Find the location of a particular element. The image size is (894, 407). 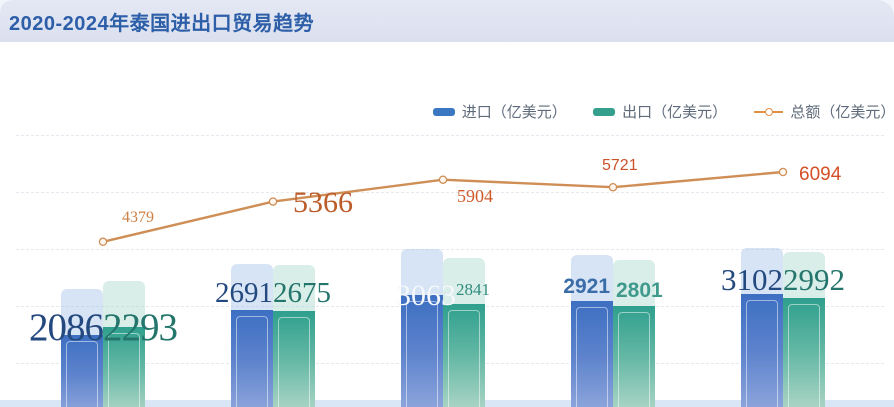

widget-header: 2020-2024年泰国进出口贸易趋势 is located at coordinates (447, 21).